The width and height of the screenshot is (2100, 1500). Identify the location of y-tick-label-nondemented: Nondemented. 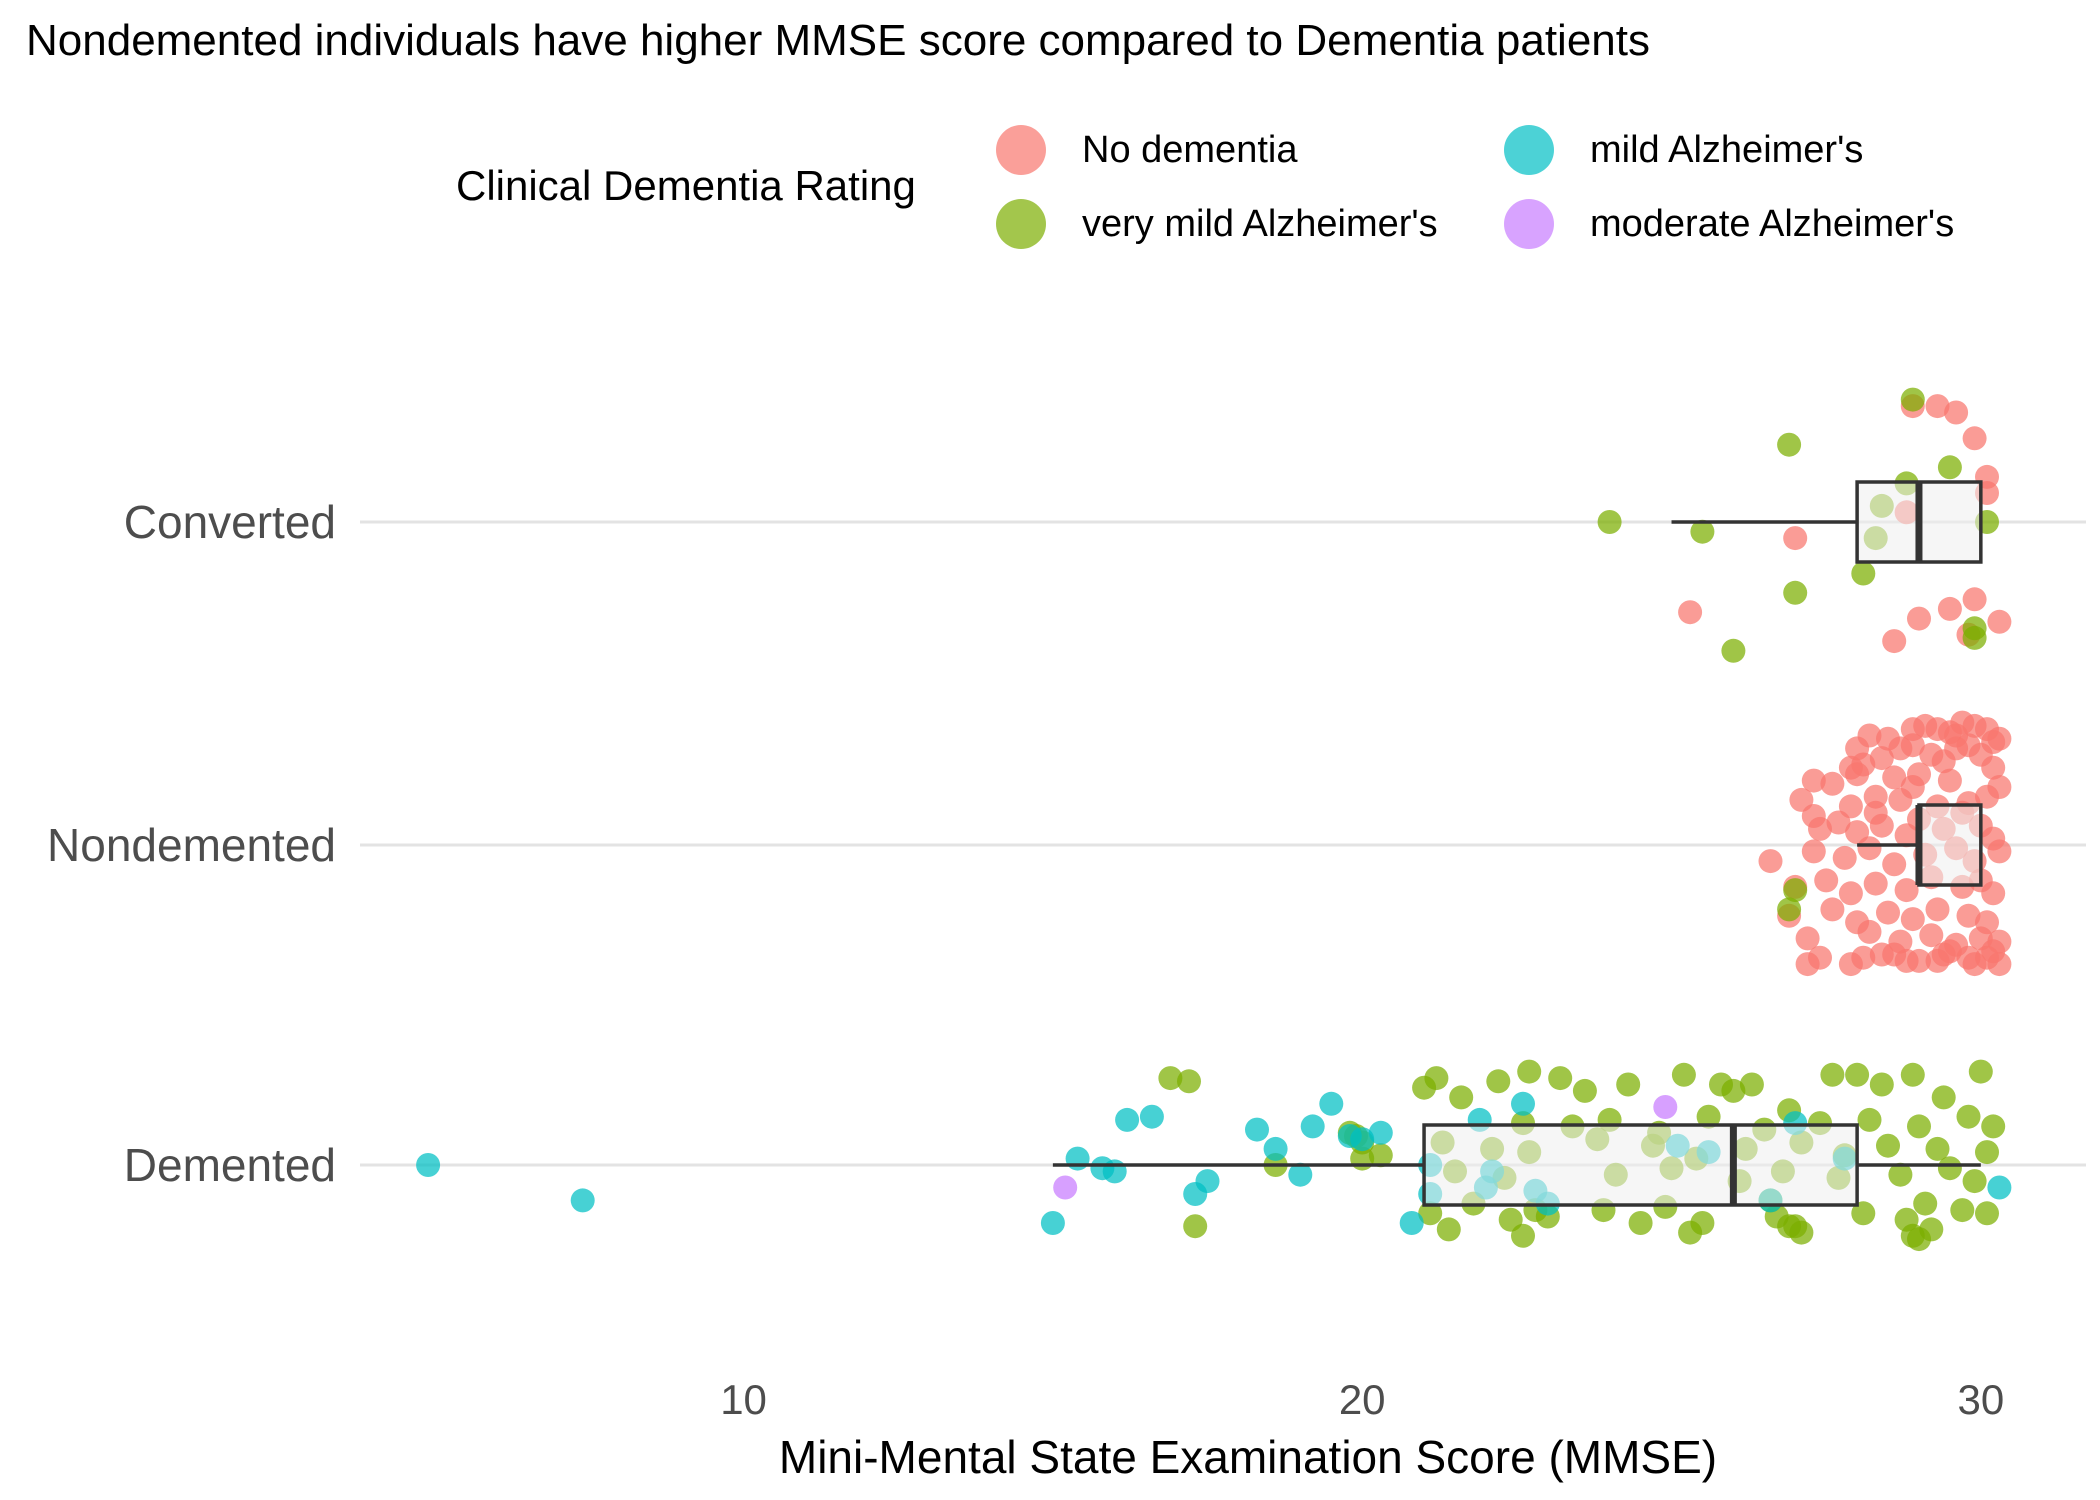
(191, 845).